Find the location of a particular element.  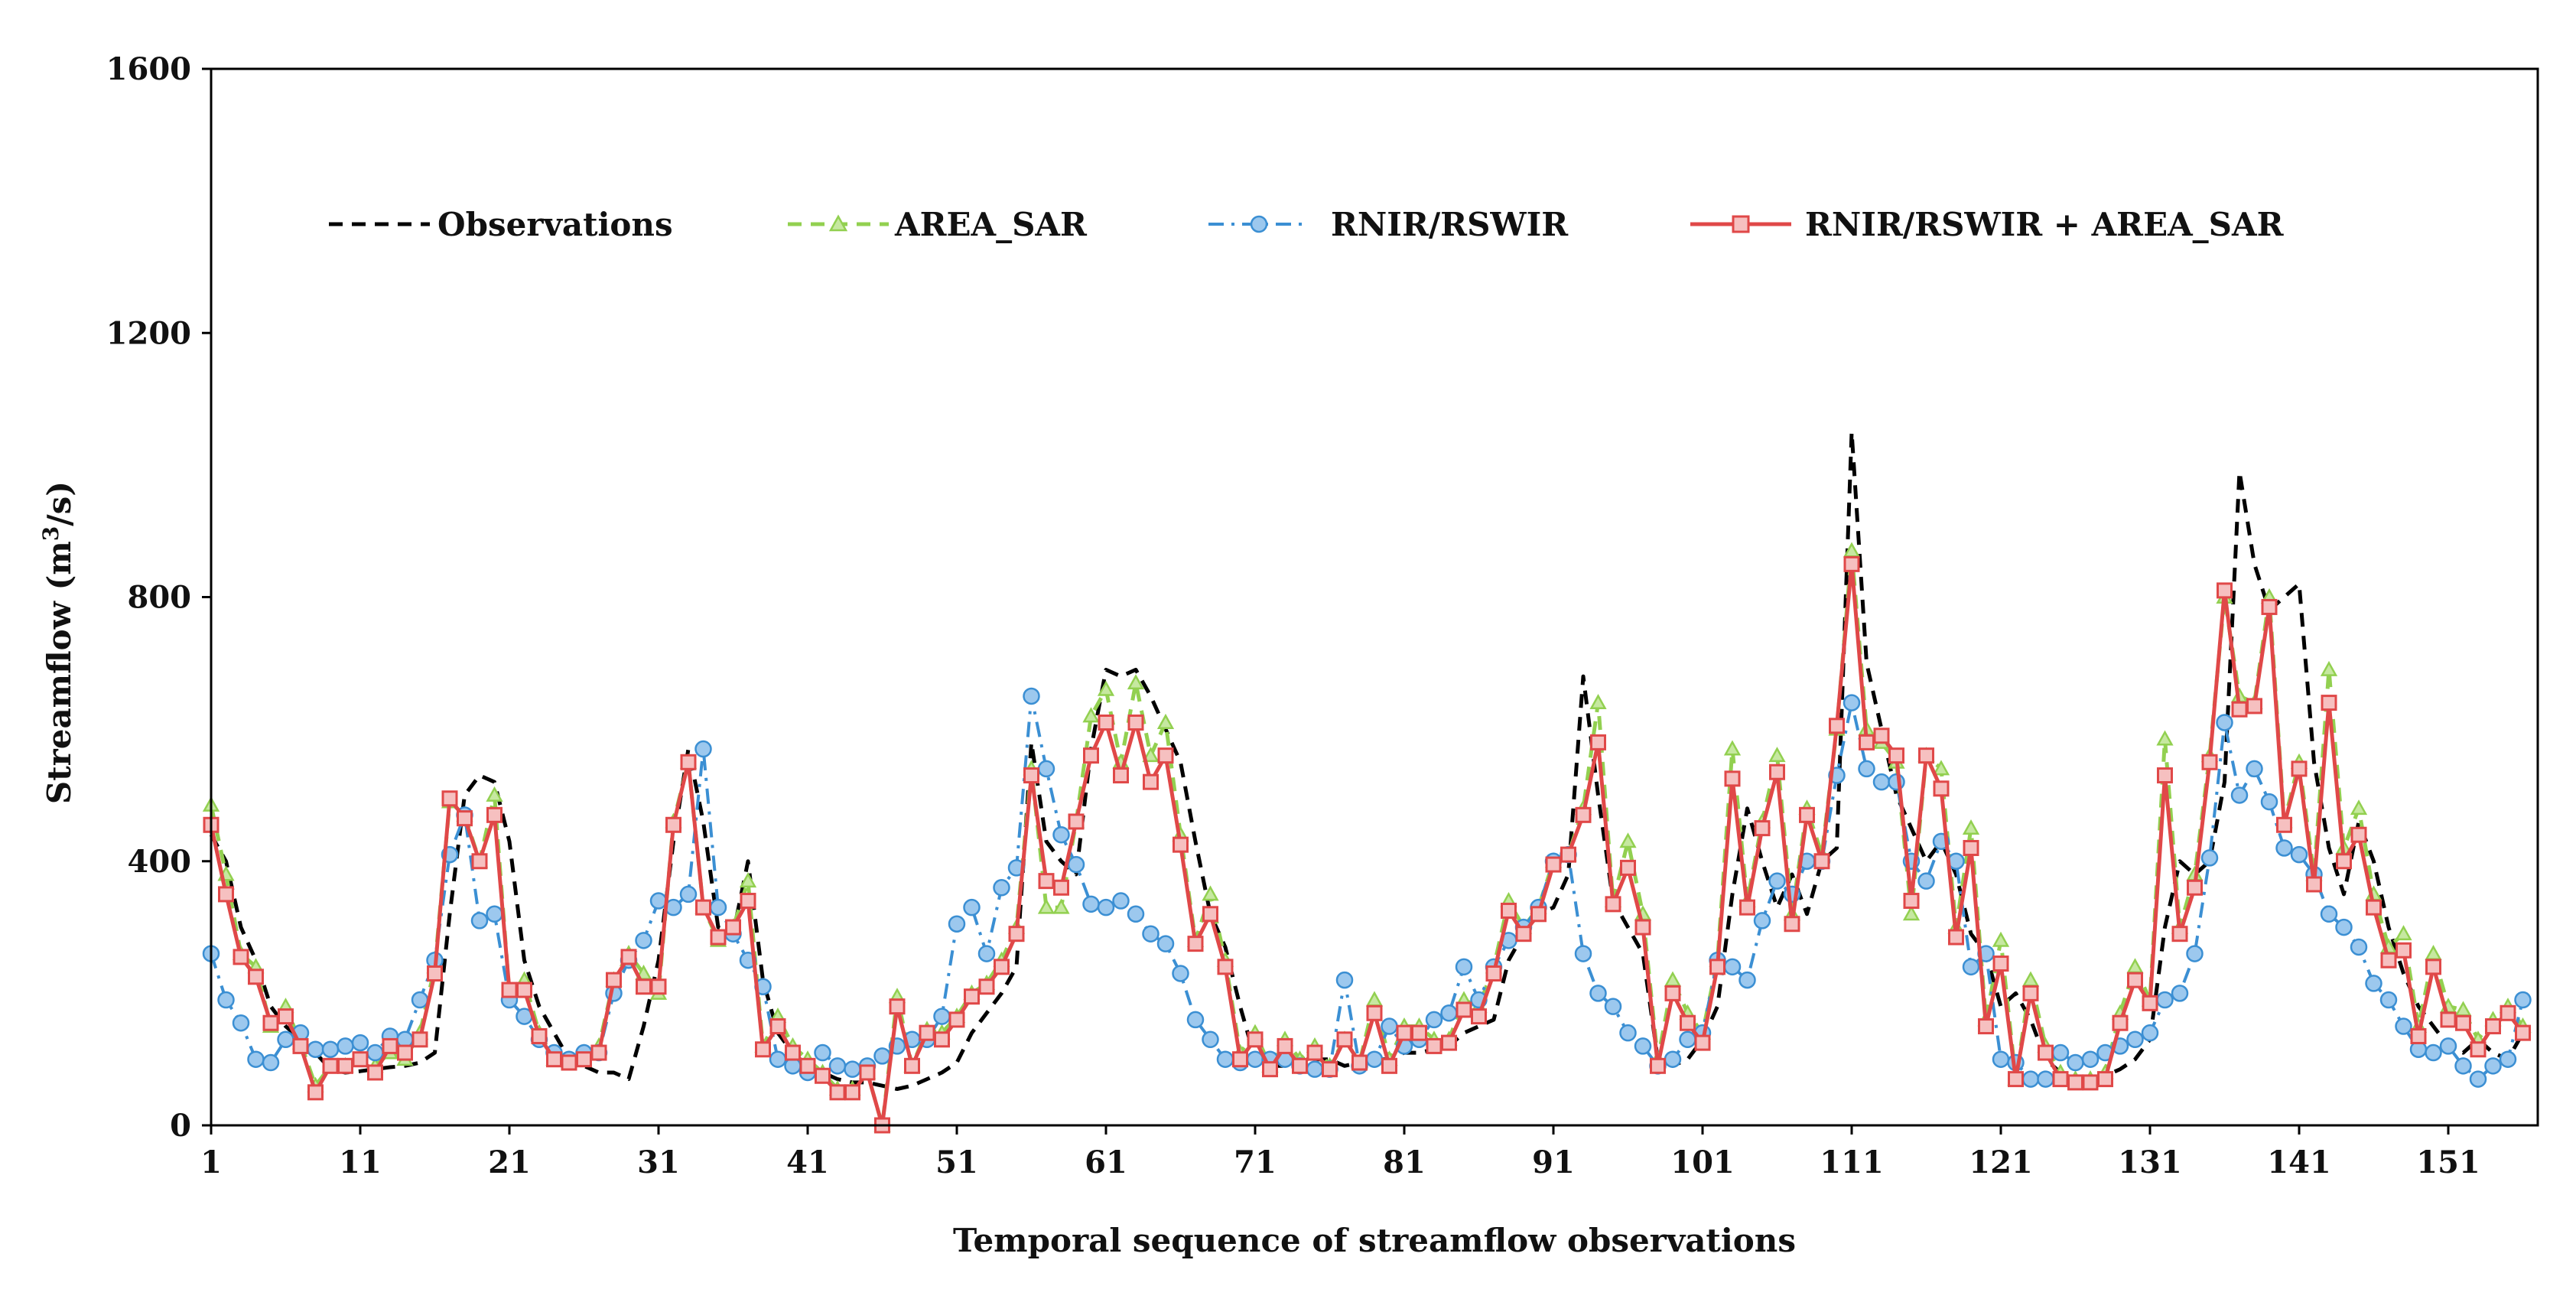

legend-swatch-marker is located at coordinates (838, 223).